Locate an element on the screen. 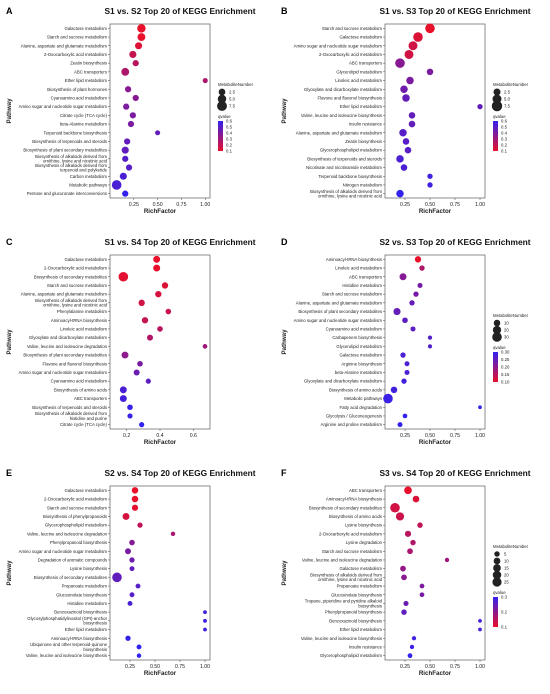 Image resolution: width=550 pixels, height=694 pixels. pathway-label: Nicotinate and nicotinamide metabolism is located at coordinates (344, 167).